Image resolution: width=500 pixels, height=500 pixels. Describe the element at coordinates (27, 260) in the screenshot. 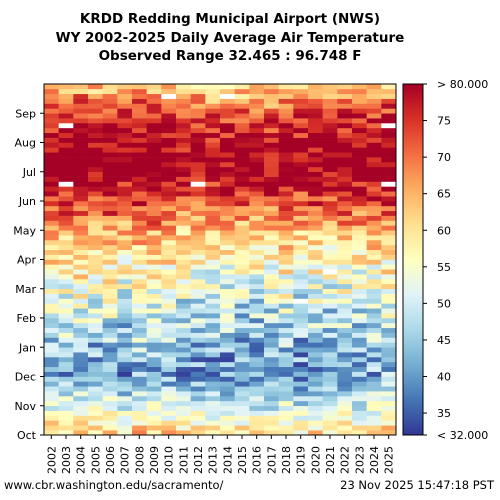

I see `y-tick-label: Apr` at that location.